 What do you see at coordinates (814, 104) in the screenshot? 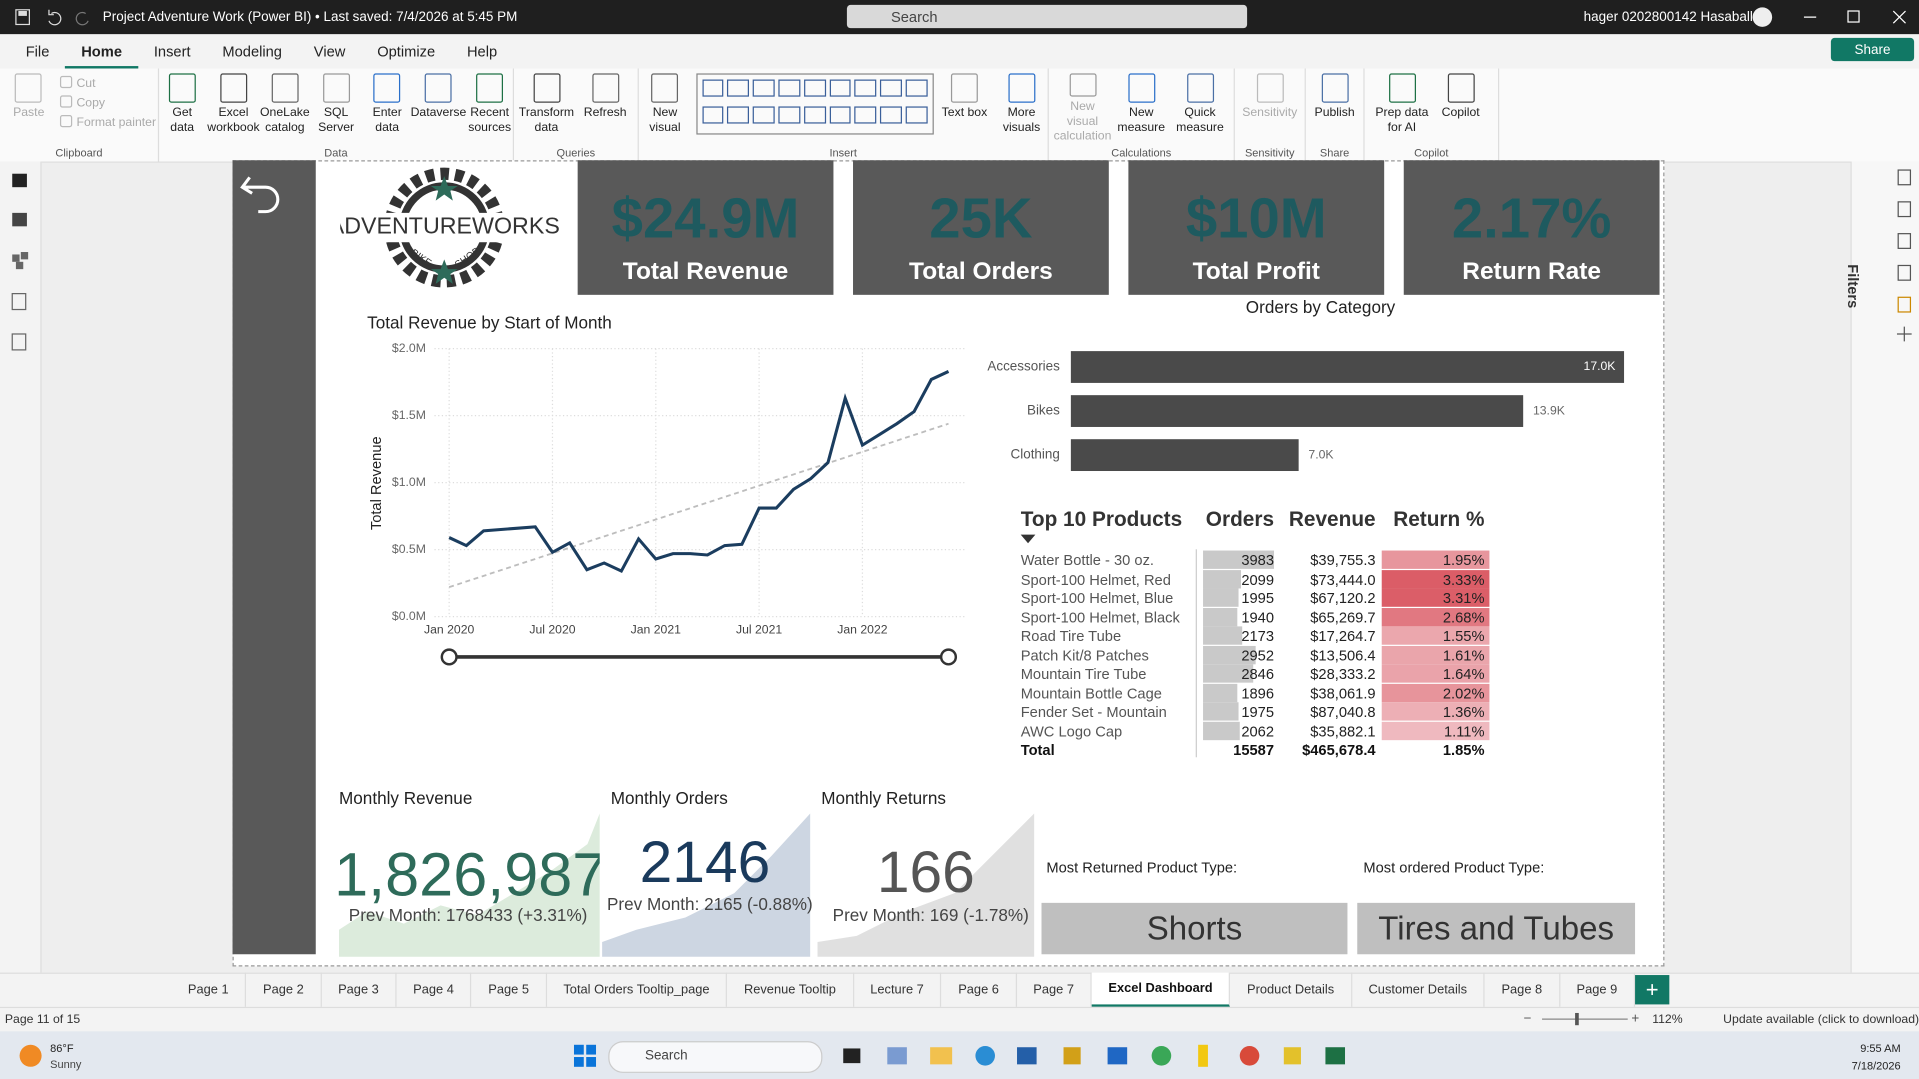
I see `visuals-gallery` at bounding box center [814, 104].